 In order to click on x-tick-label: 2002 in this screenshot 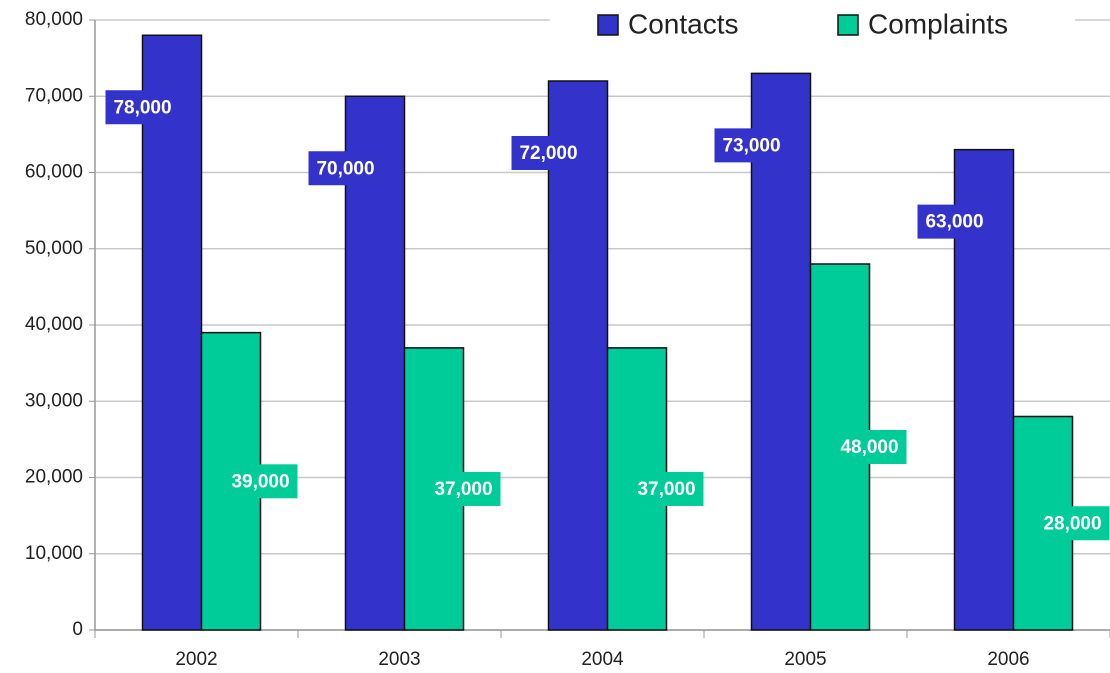, I will do `click(196, 659)`.